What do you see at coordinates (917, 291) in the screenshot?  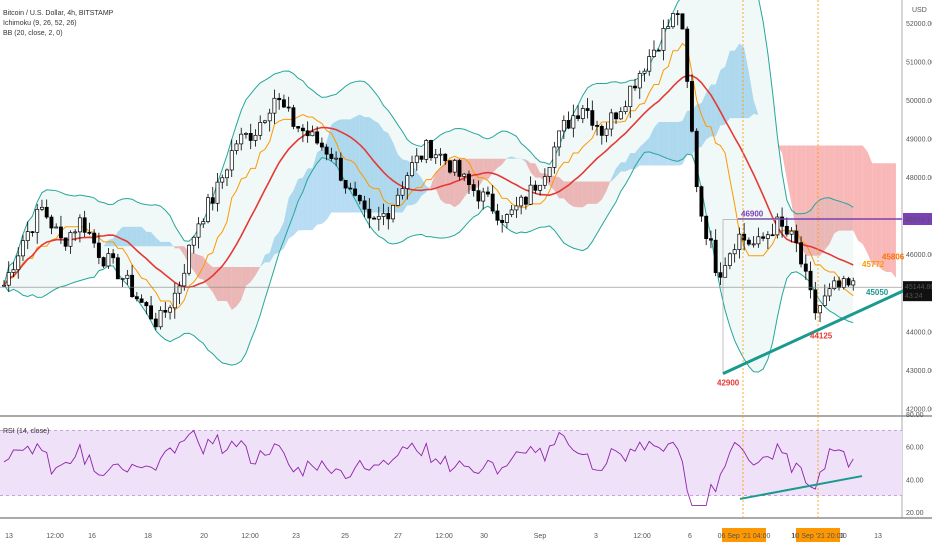 I see `last-price-tag-bg` at bounding box center [917, 291].